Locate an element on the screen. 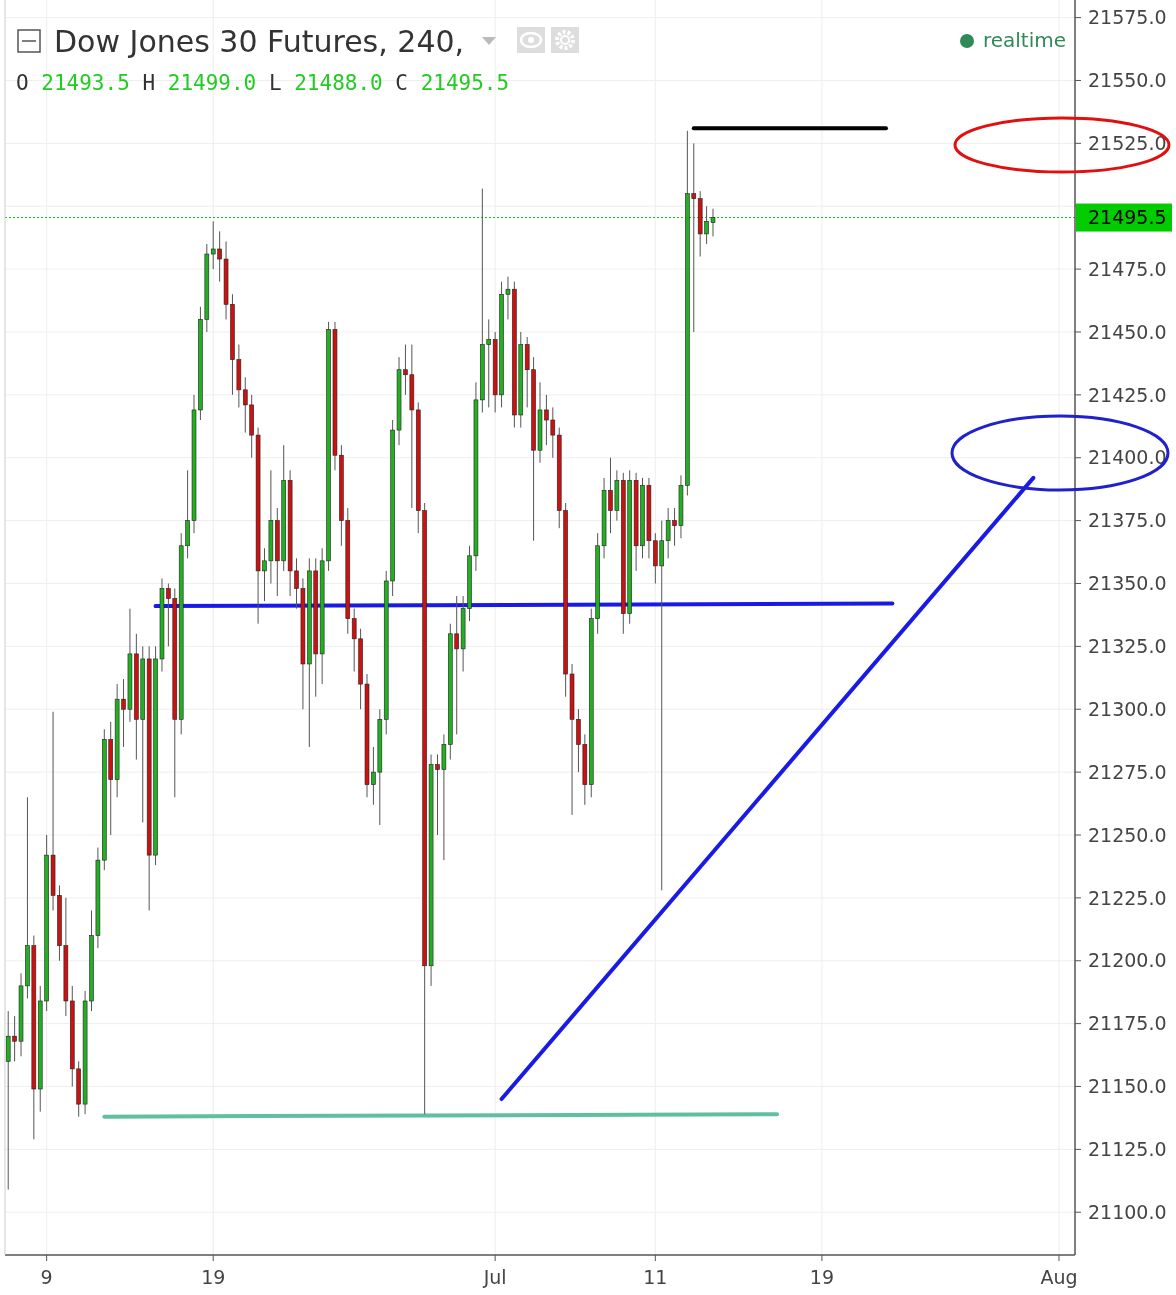 Image resolution: width=1176 pixels, height=1295 pixels. y-tick-label: 21225.0 is located at coordinates (1127, 897).